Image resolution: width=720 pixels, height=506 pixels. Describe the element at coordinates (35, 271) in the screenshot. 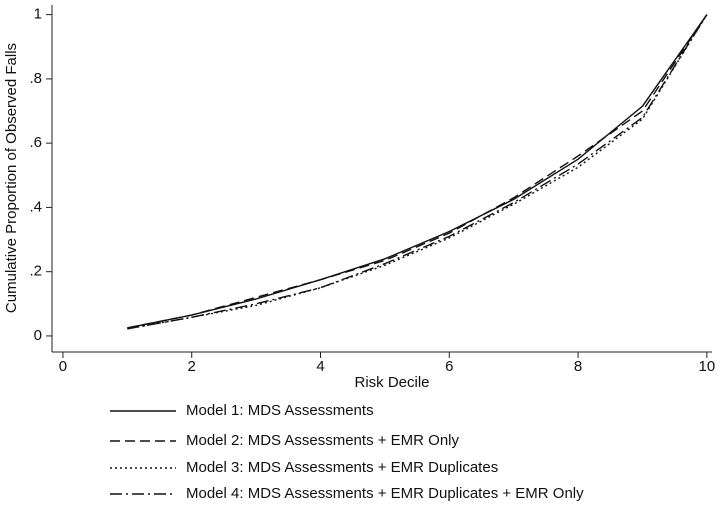

I see `y-tick-label: .2` at that location.